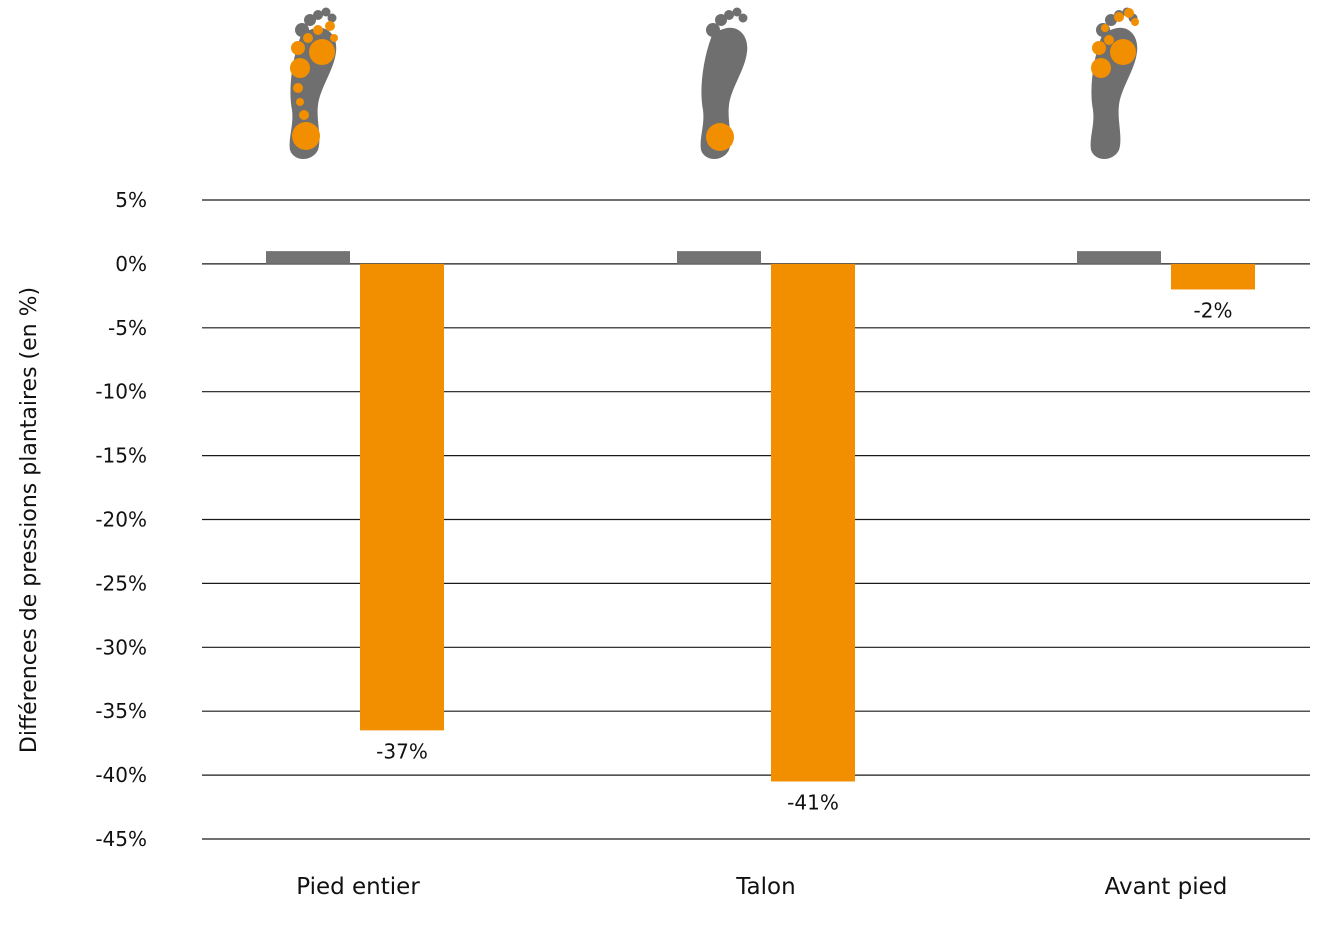  What do you see at coordinates (1213, 310) in the screenshot?
I see `data-label: -2%` at bounding box center [1213, 310].